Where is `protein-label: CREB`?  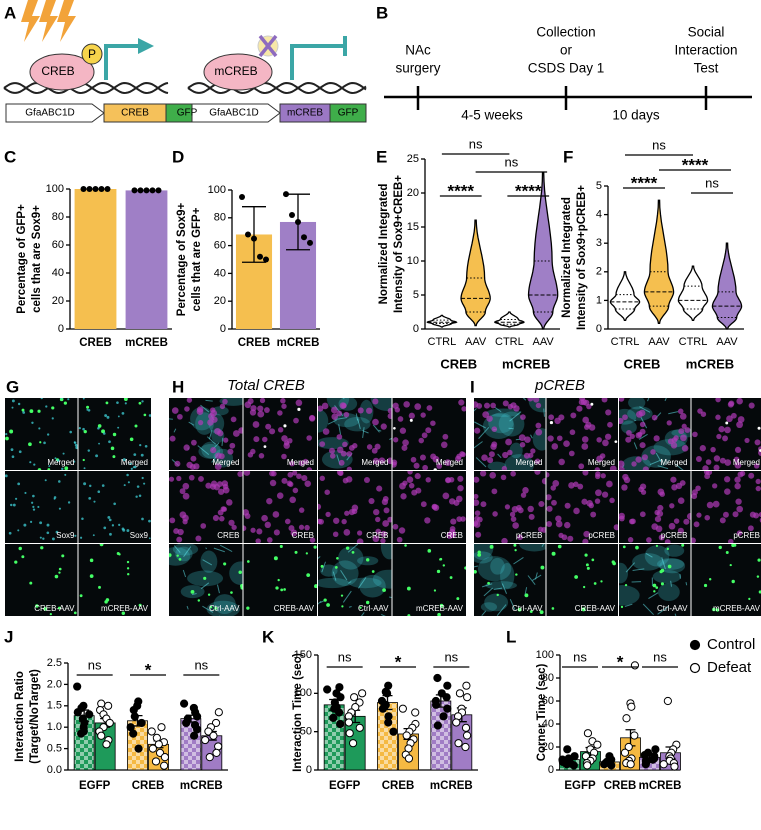 protein-label: CREB is located at coordinates (57, 71).